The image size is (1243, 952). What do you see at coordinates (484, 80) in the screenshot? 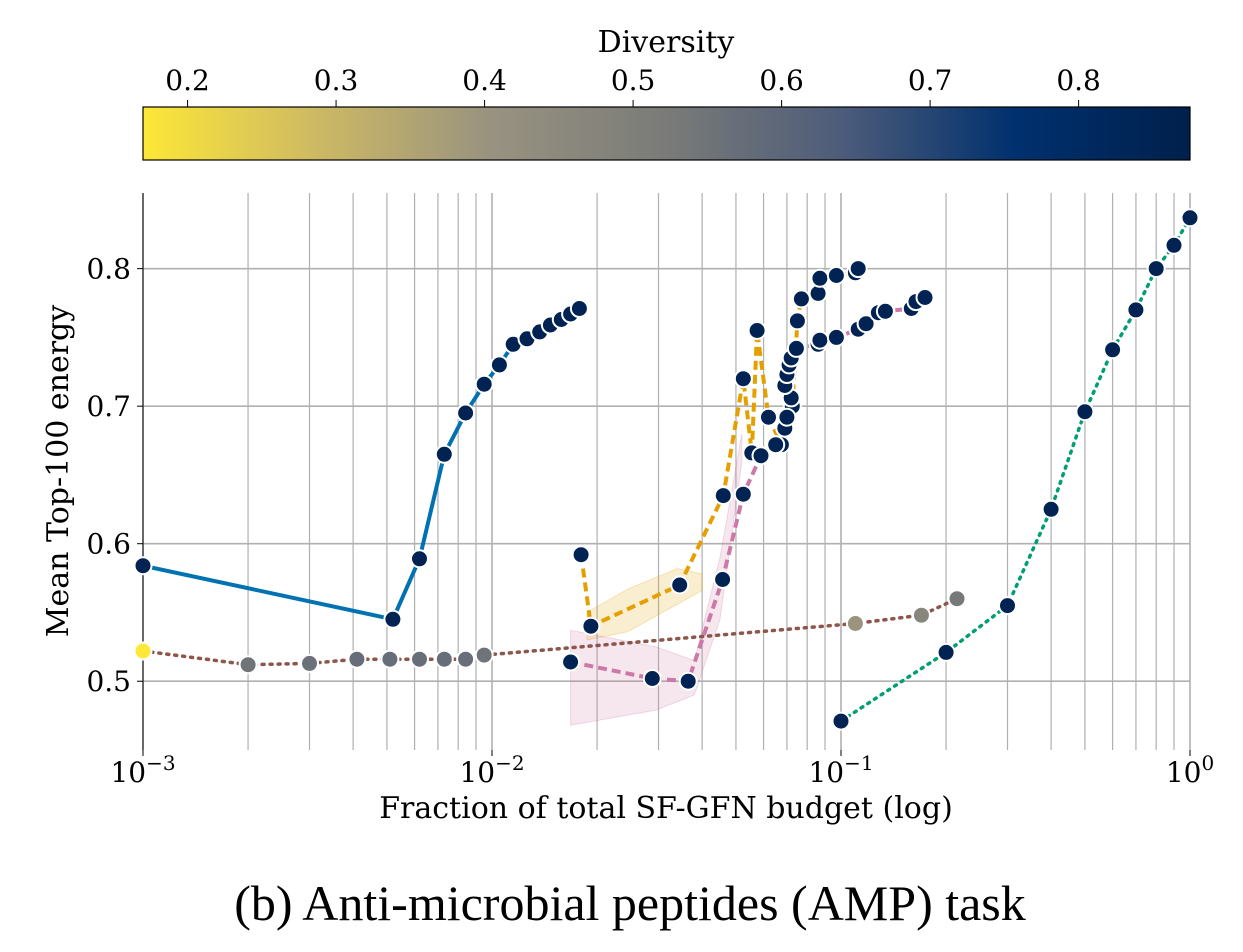
I see `colorbar-tick-label: 0.4` at bounding box center [484, 80].